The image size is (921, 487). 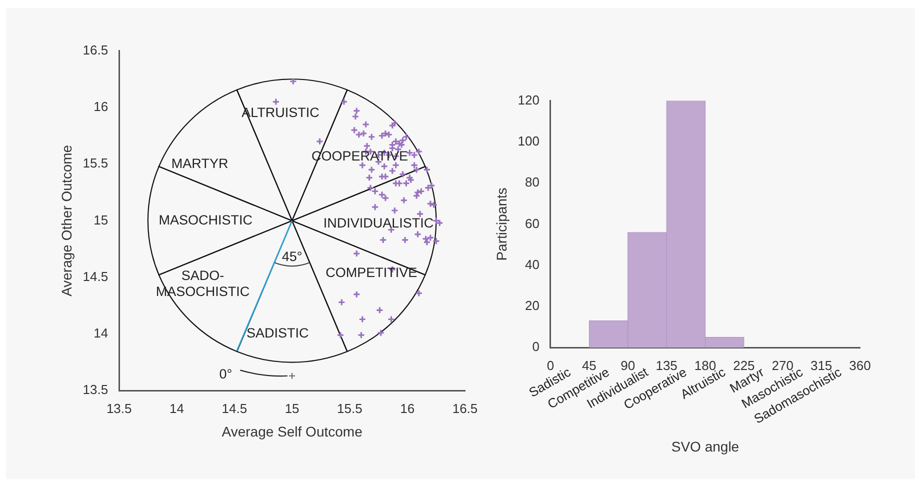 I want to click on y-tick-label: 100, so click(x=529, y=141).